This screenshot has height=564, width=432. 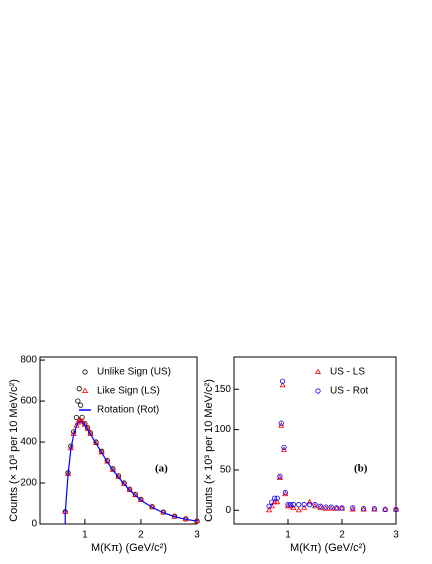 What do you see at coordinates (128, 410) in the screenshot?
I see `legend-label: Rotation (Rot)` at bounding box center [128, 410].